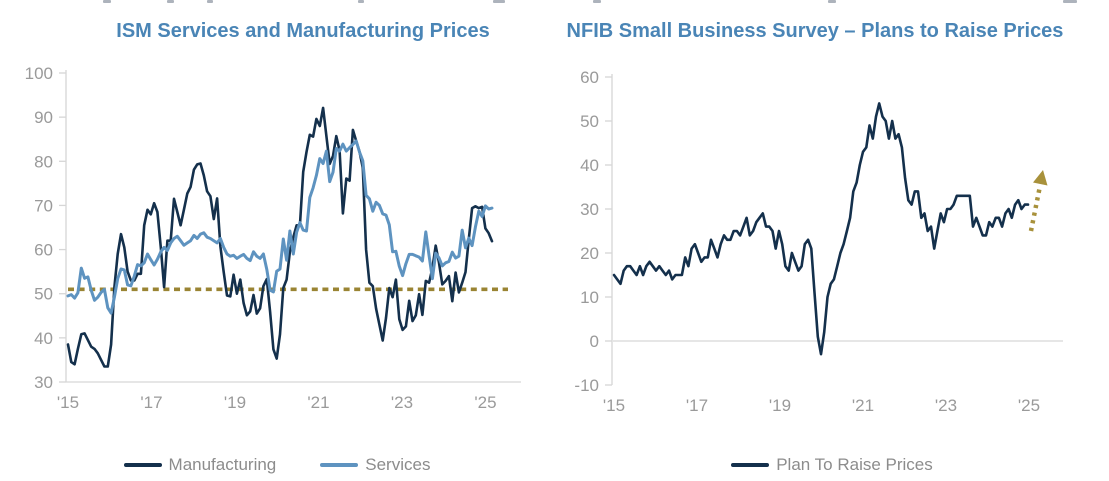 This screenshot has height=481, width=1109. Describe the element at coordinates (222, 464) in the screenshot. I see `legend-label-manufacturing: Manufacturing` at that location.